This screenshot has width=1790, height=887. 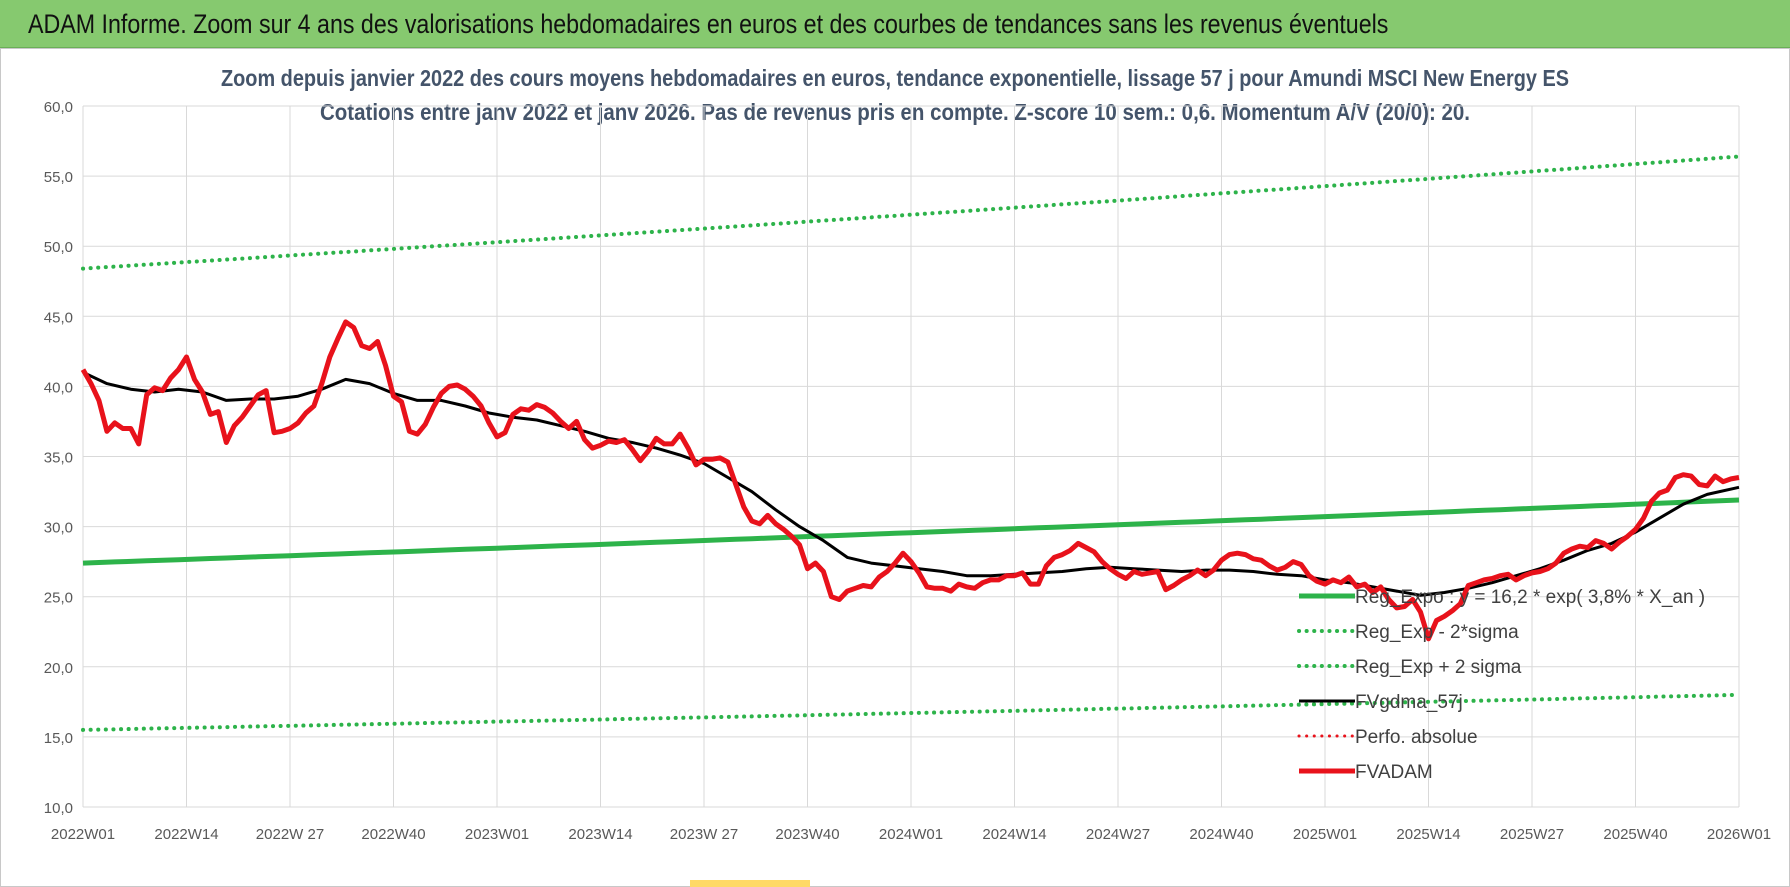 I want to click on x-tick-label: 2025W01, so click(x=1325, y=834).